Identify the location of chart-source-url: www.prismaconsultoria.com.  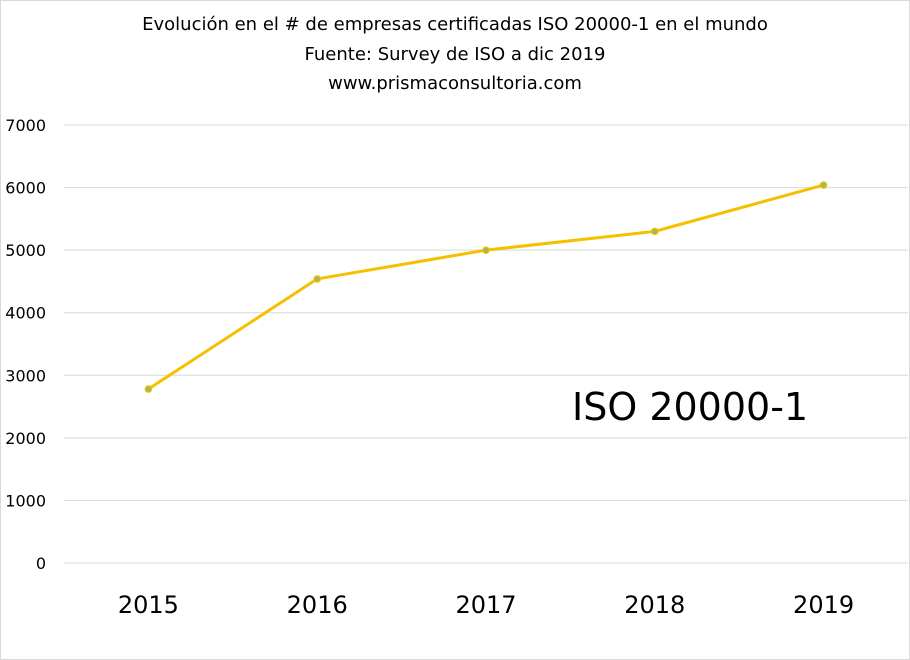
(455, 83).